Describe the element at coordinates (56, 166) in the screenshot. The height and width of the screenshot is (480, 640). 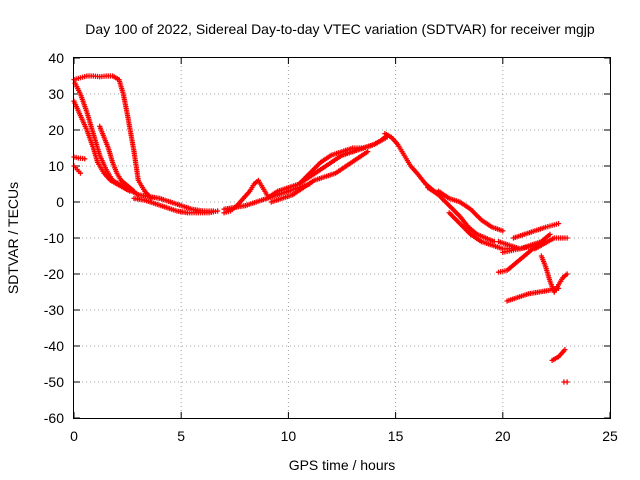
I see `y-tick-label: 10` at that location.